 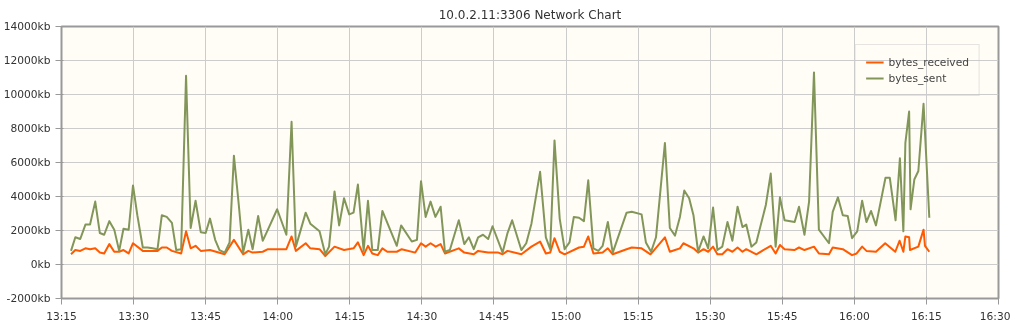 I want to click on line-series, so click(x=500, y=242).